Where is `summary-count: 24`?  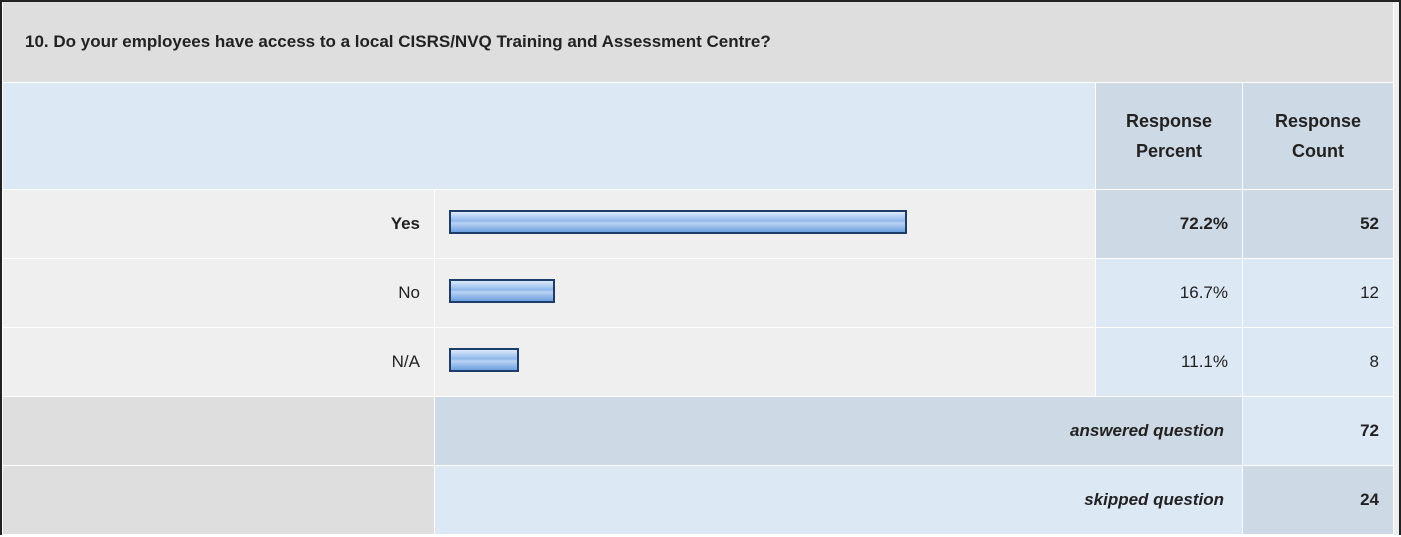
summary-count: 24 is located at coordinates (1318, 500).